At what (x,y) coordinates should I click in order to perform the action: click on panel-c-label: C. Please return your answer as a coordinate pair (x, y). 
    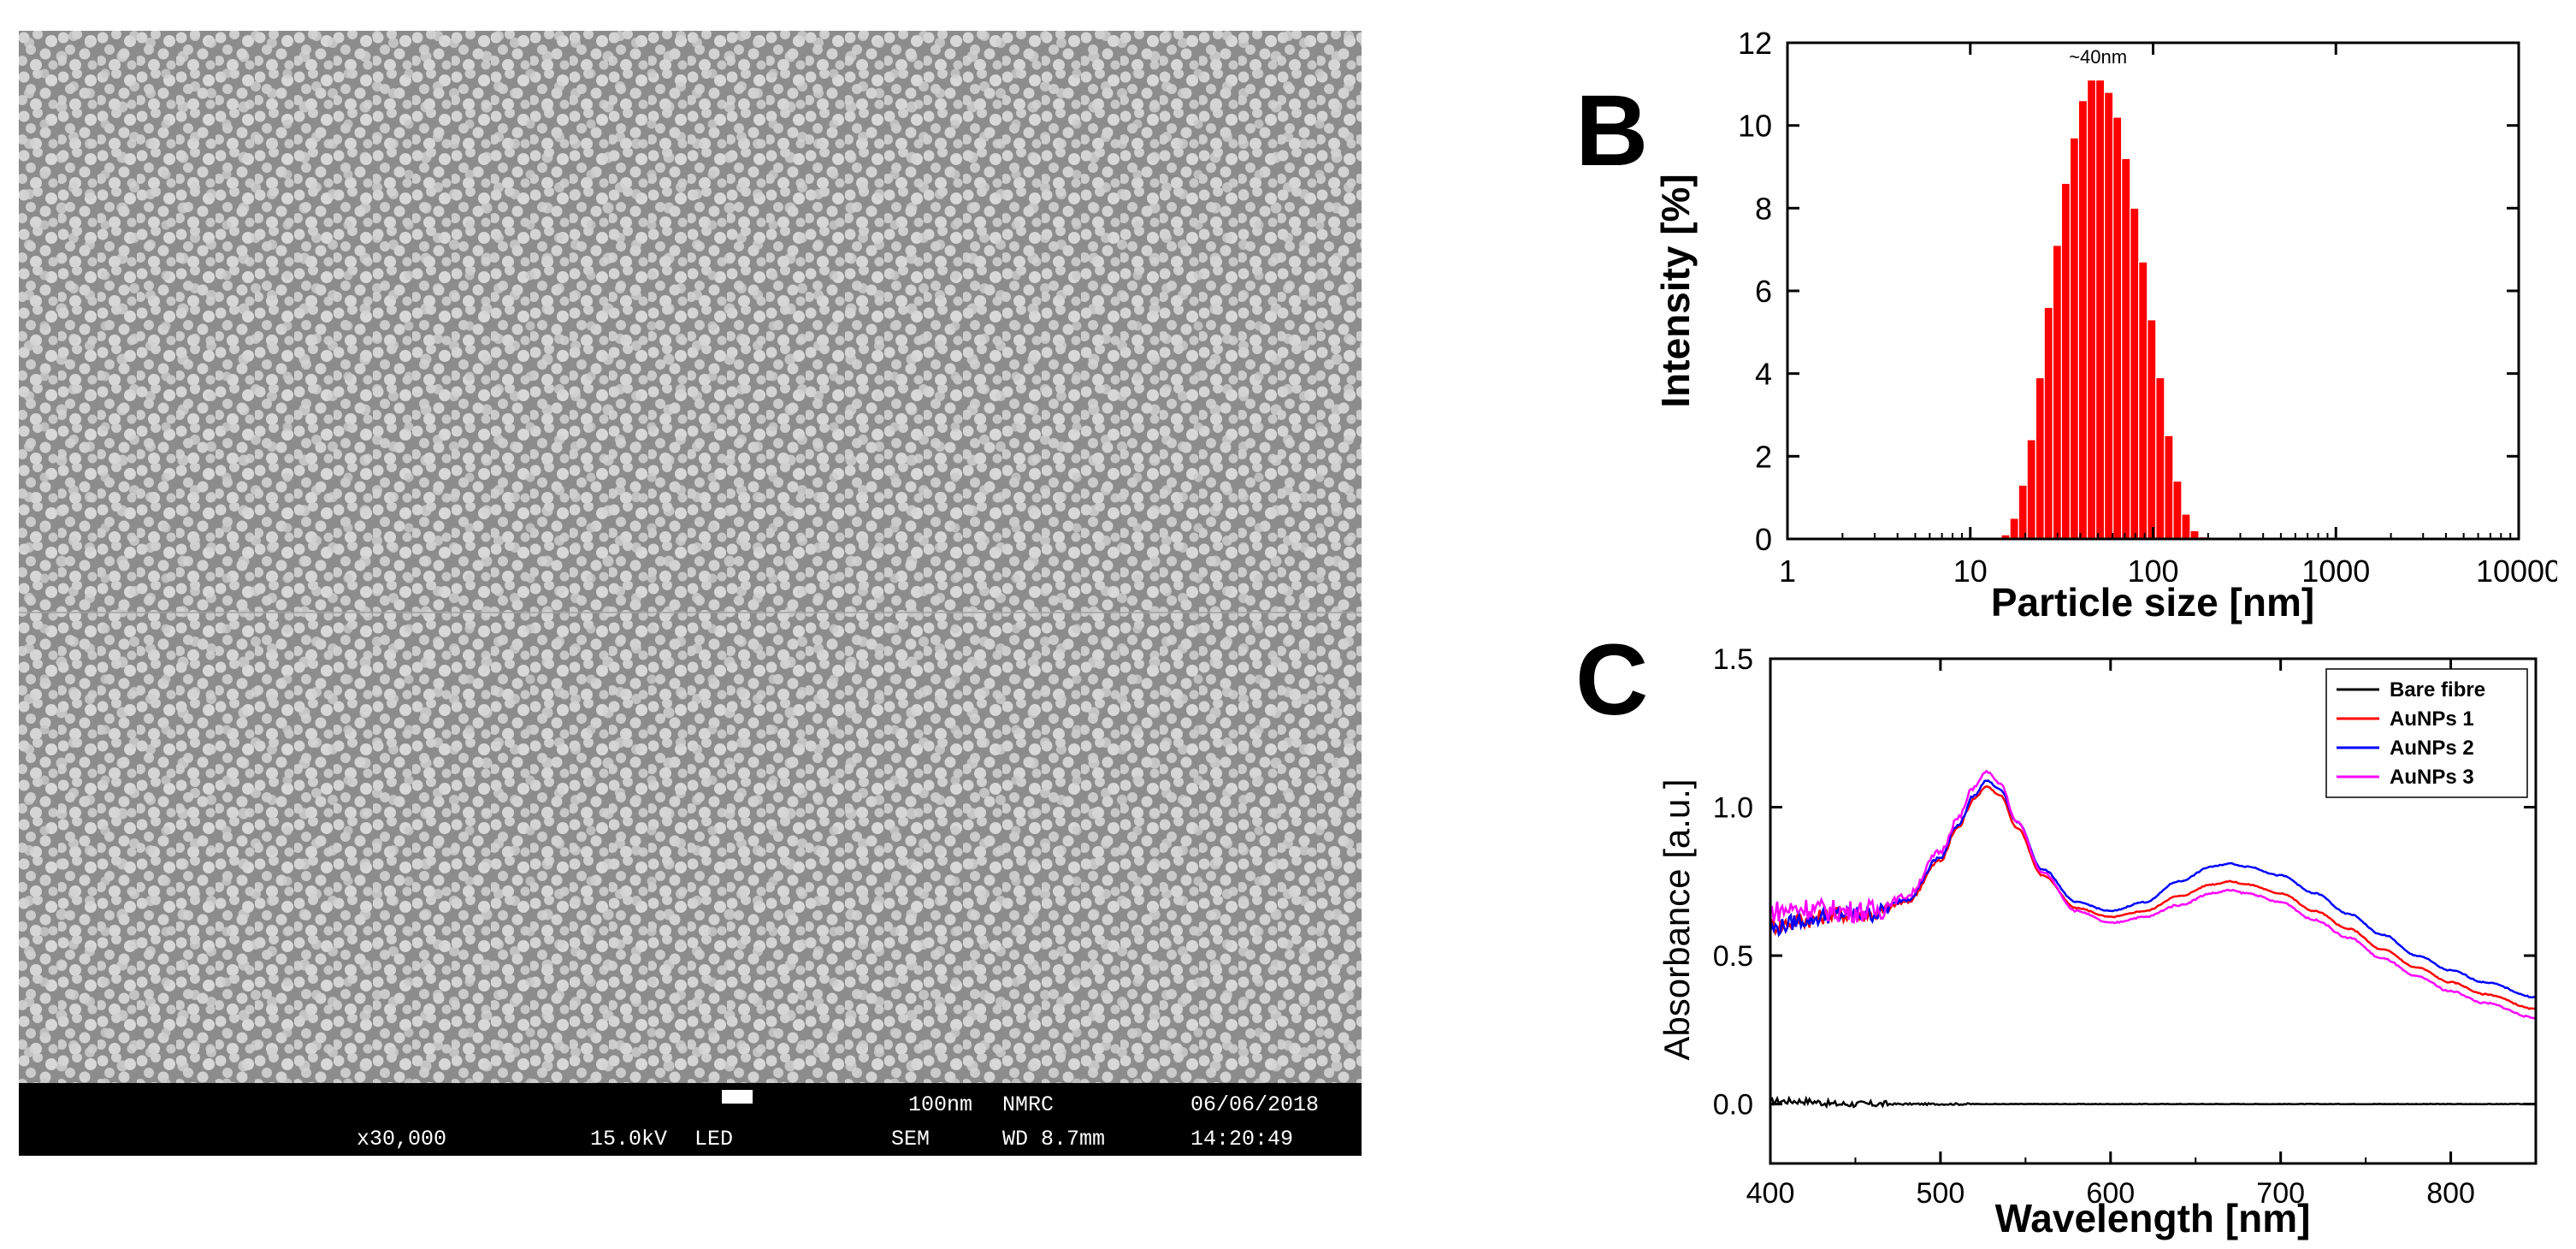
    Looking at the image, I should click on (1612, 680).